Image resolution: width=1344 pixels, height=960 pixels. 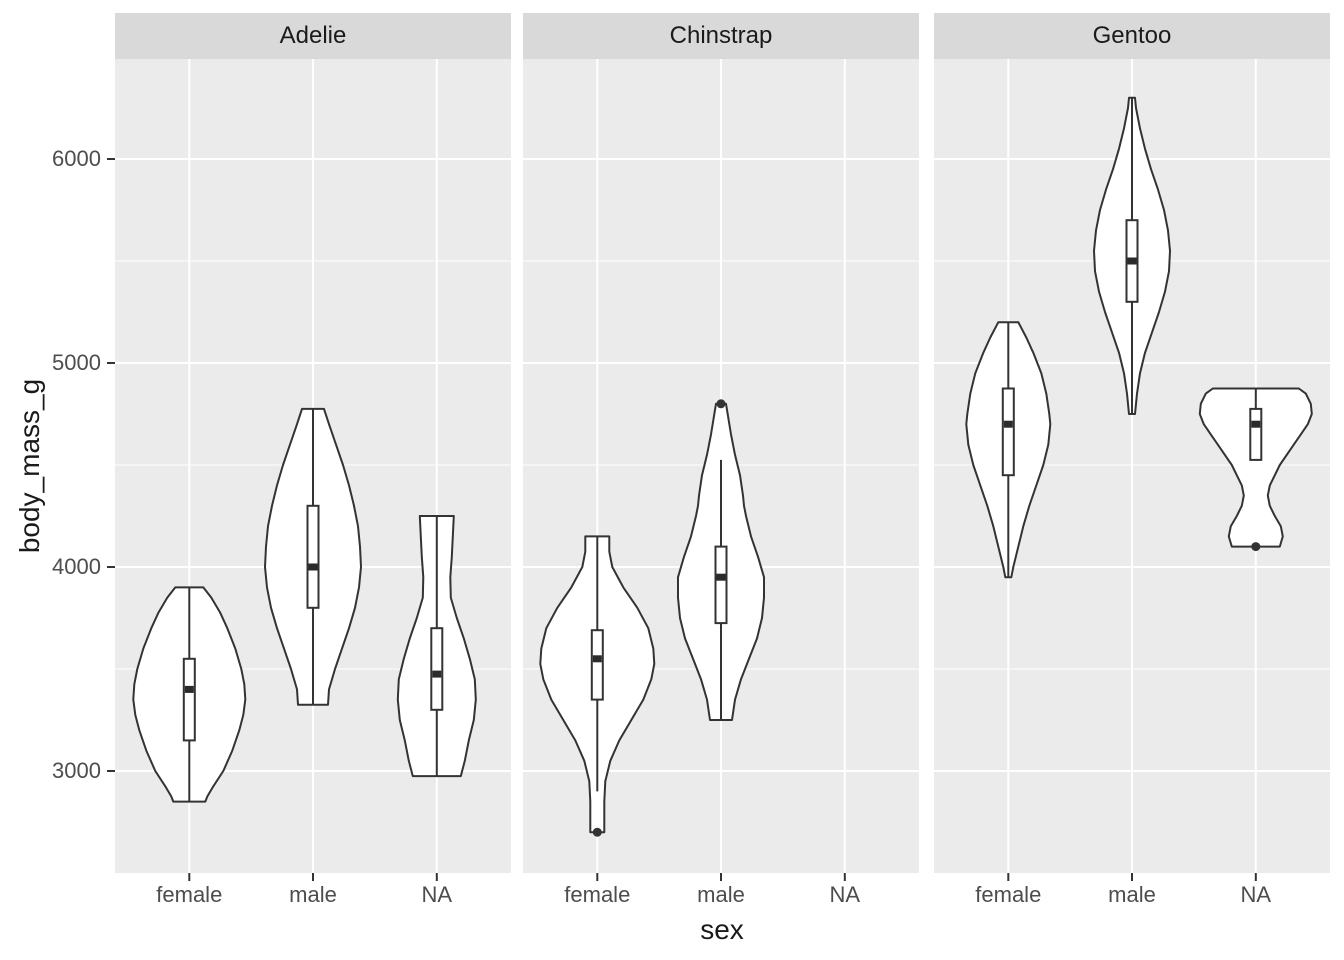 What do you see at coordinates (1132, 261) in the screenshot?
I see `median-gentoo-male` at bounding box center [1132, 261].